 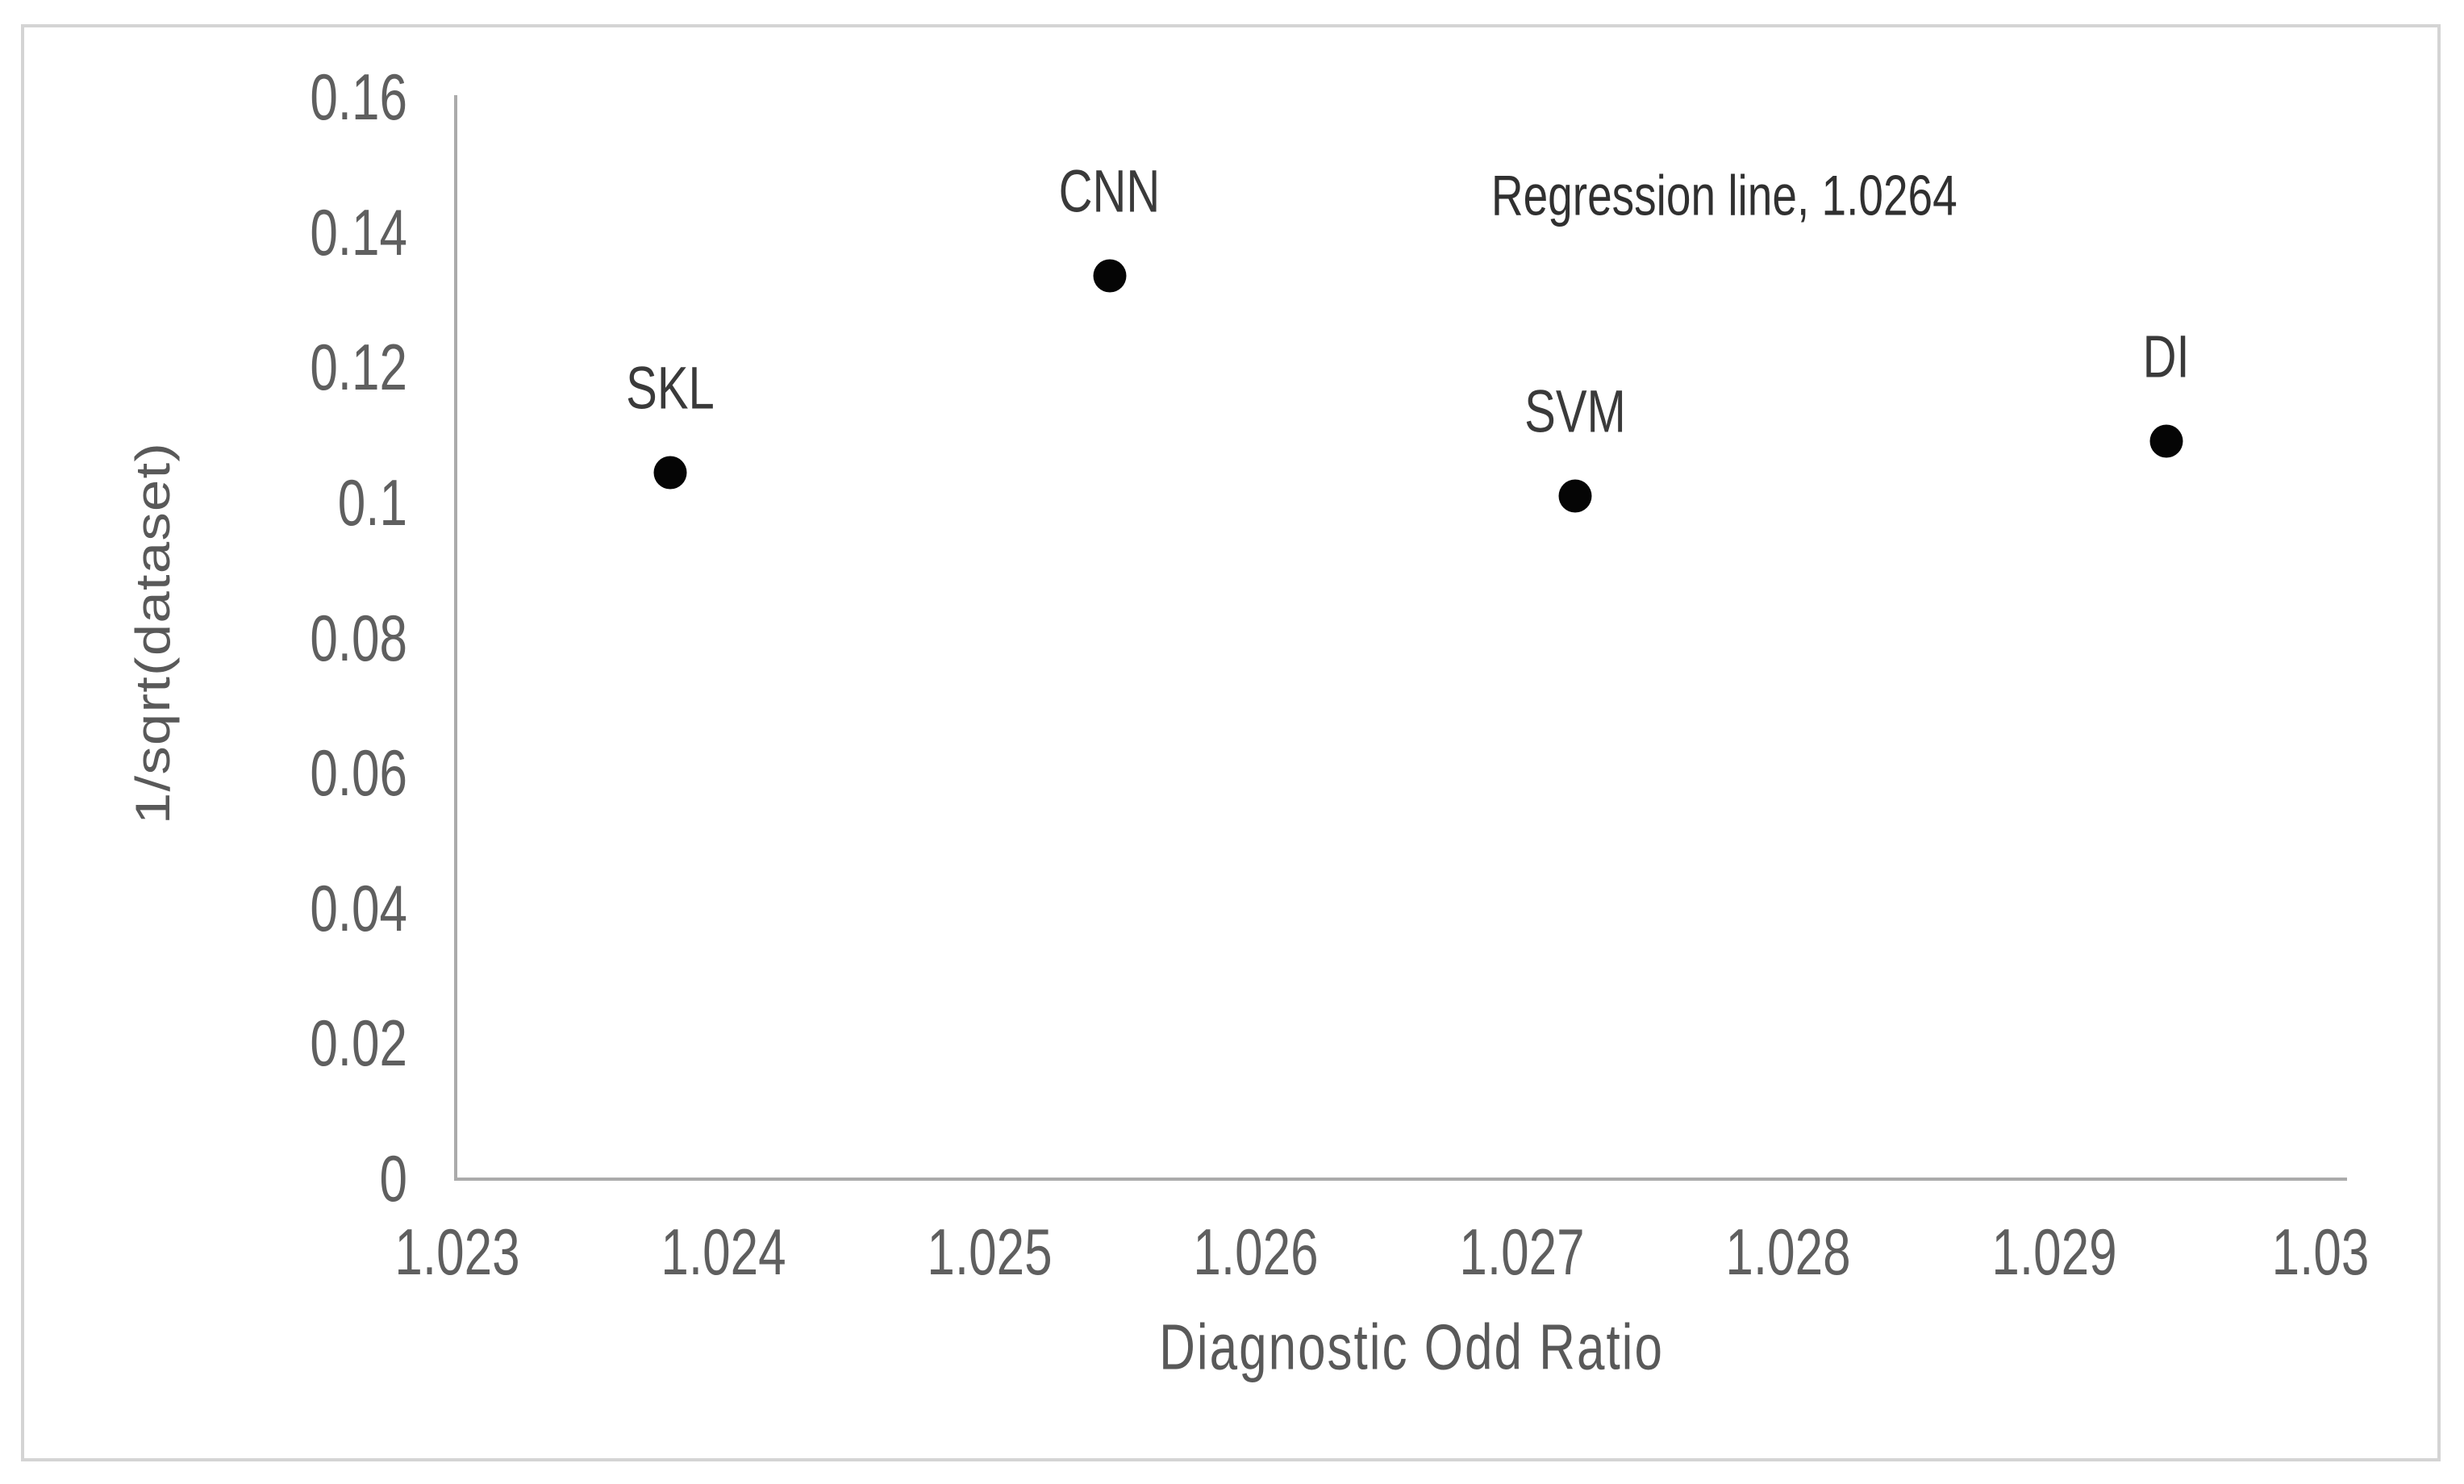 I want to click on x-axis-line, so click(x=1400, y=1180).